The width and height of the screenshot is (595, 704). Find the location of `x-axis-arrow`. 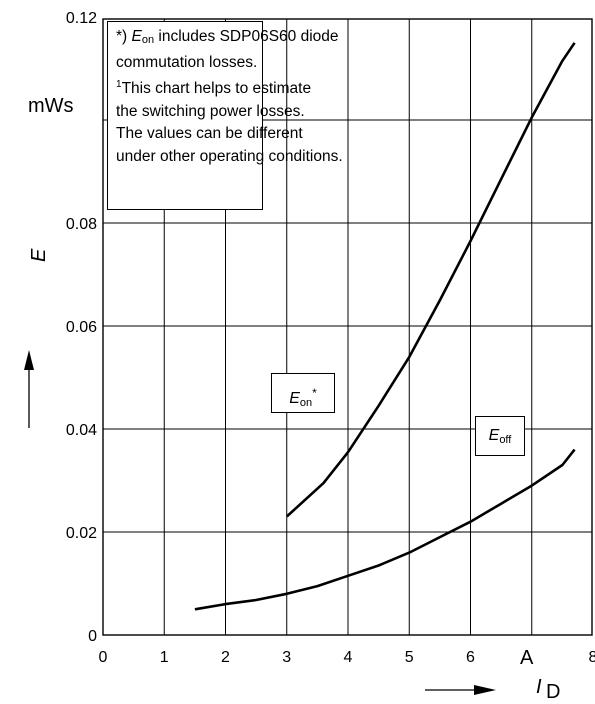

x-axis-arrow is located at coordinates (460, 690).